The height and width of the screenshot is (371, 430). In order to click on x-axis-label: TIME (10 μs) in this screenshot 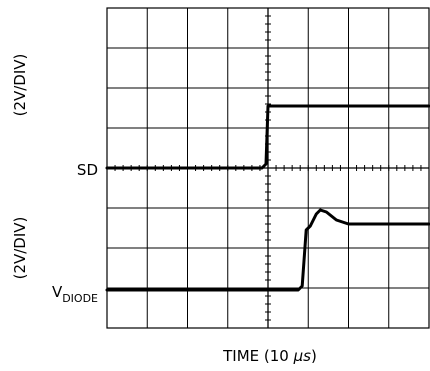, I will do `click(269, 356)`.